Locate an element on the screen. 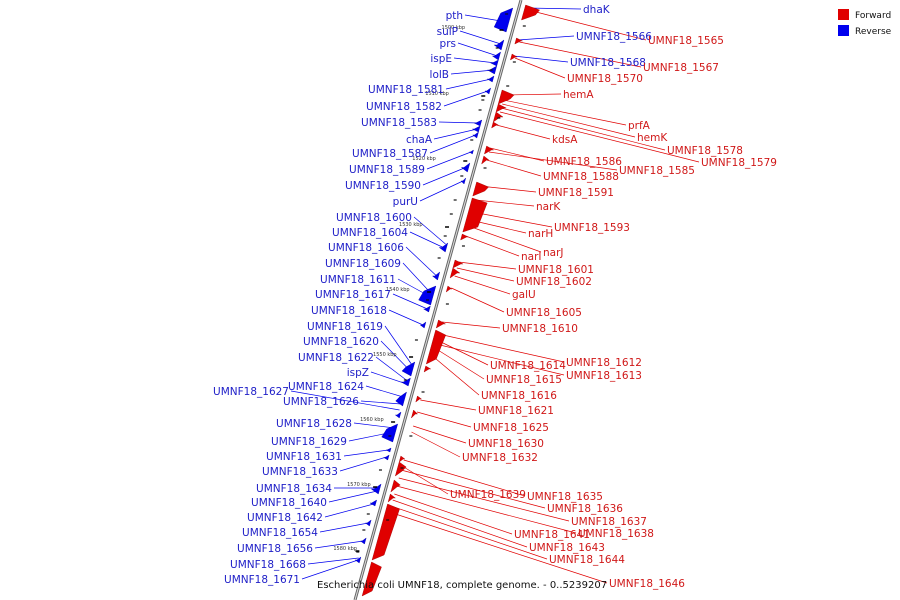 Image resolution: width=900 pixels, height=600 pixels. legend-forward-label: Forward is located at coordinates (873, 16).